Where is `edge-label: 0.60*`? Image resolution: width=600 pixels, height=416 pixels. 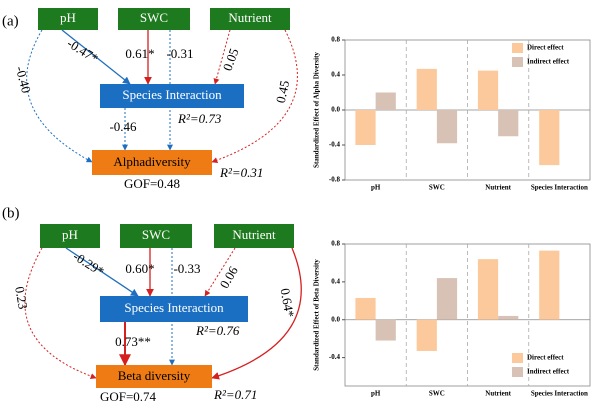 edge-label: 0.60* is located at coordinates (139, 268).